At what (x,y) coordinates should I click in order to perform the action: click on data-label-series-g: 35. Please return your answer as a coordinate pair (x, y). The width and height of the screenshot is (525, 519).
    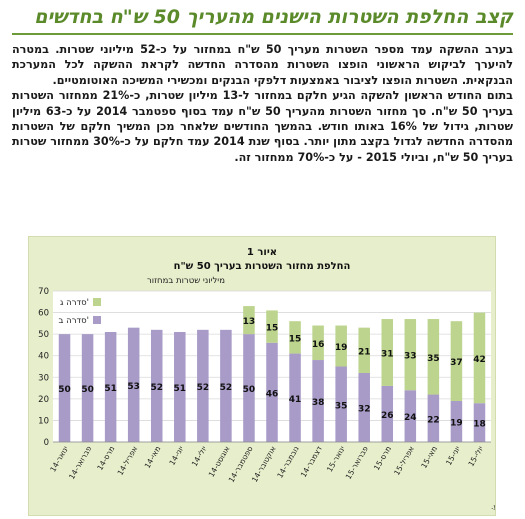
    Looking at the image, I should click on (433, 359).